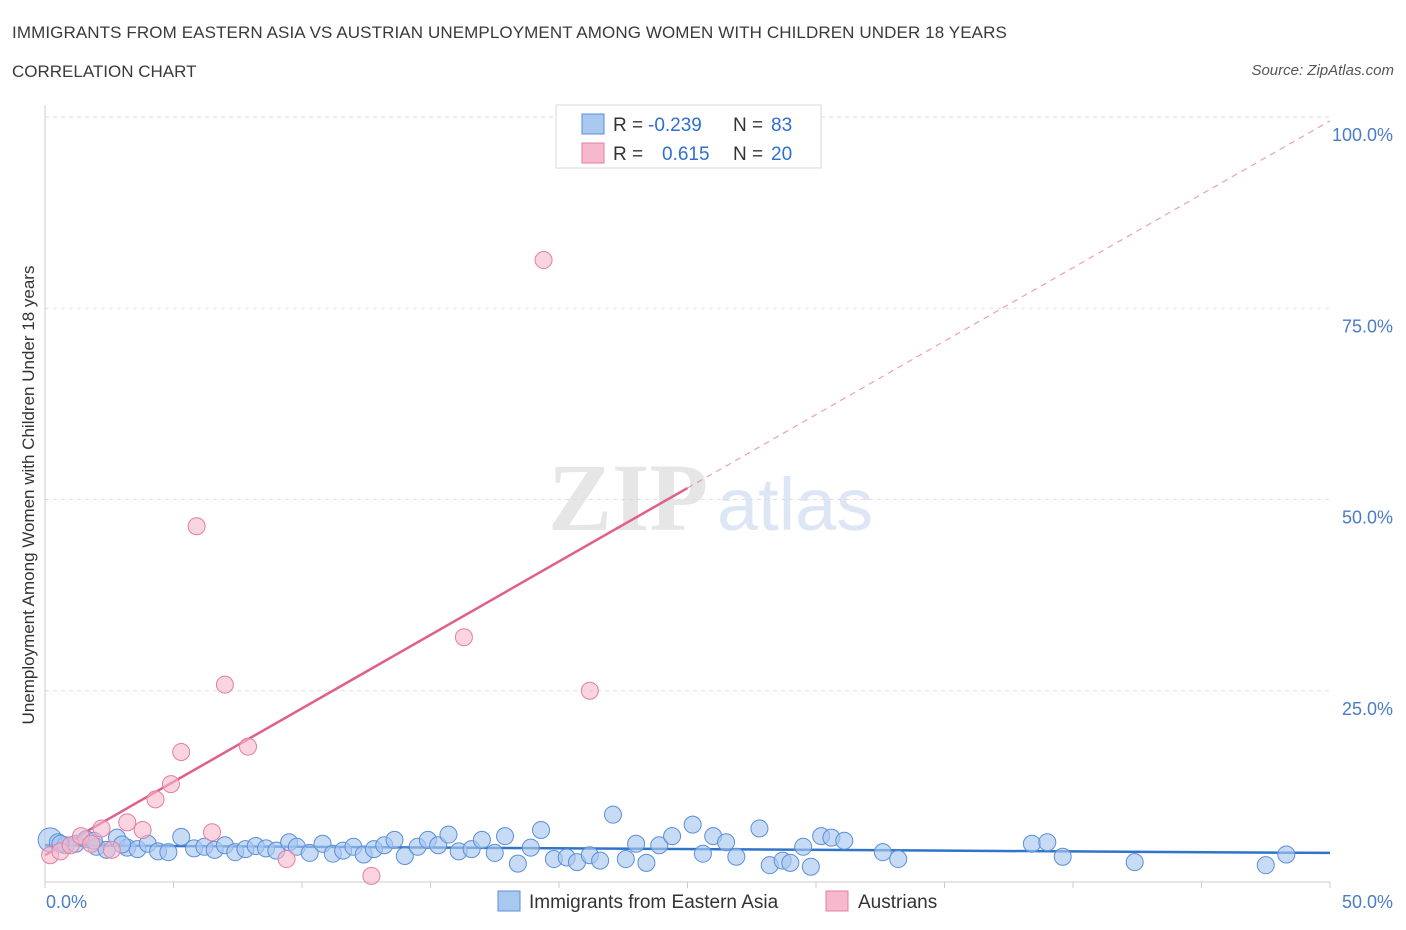 The height and width of the screenshot is (930, 1406). What do you see at coordinates (654, 902) in the screenshot?
I see `bottom-legend-label-1: Immigrants from Eastern Asia` at bounding box center [654, 902].